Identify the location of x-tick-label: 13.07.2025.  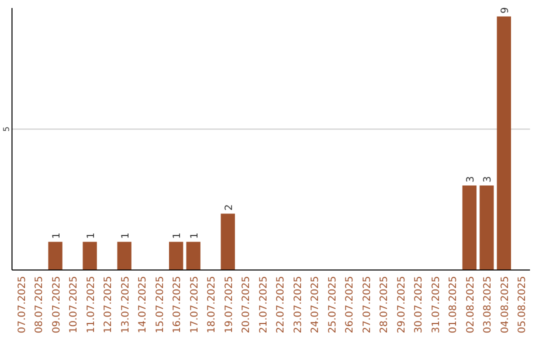
(126, 305).